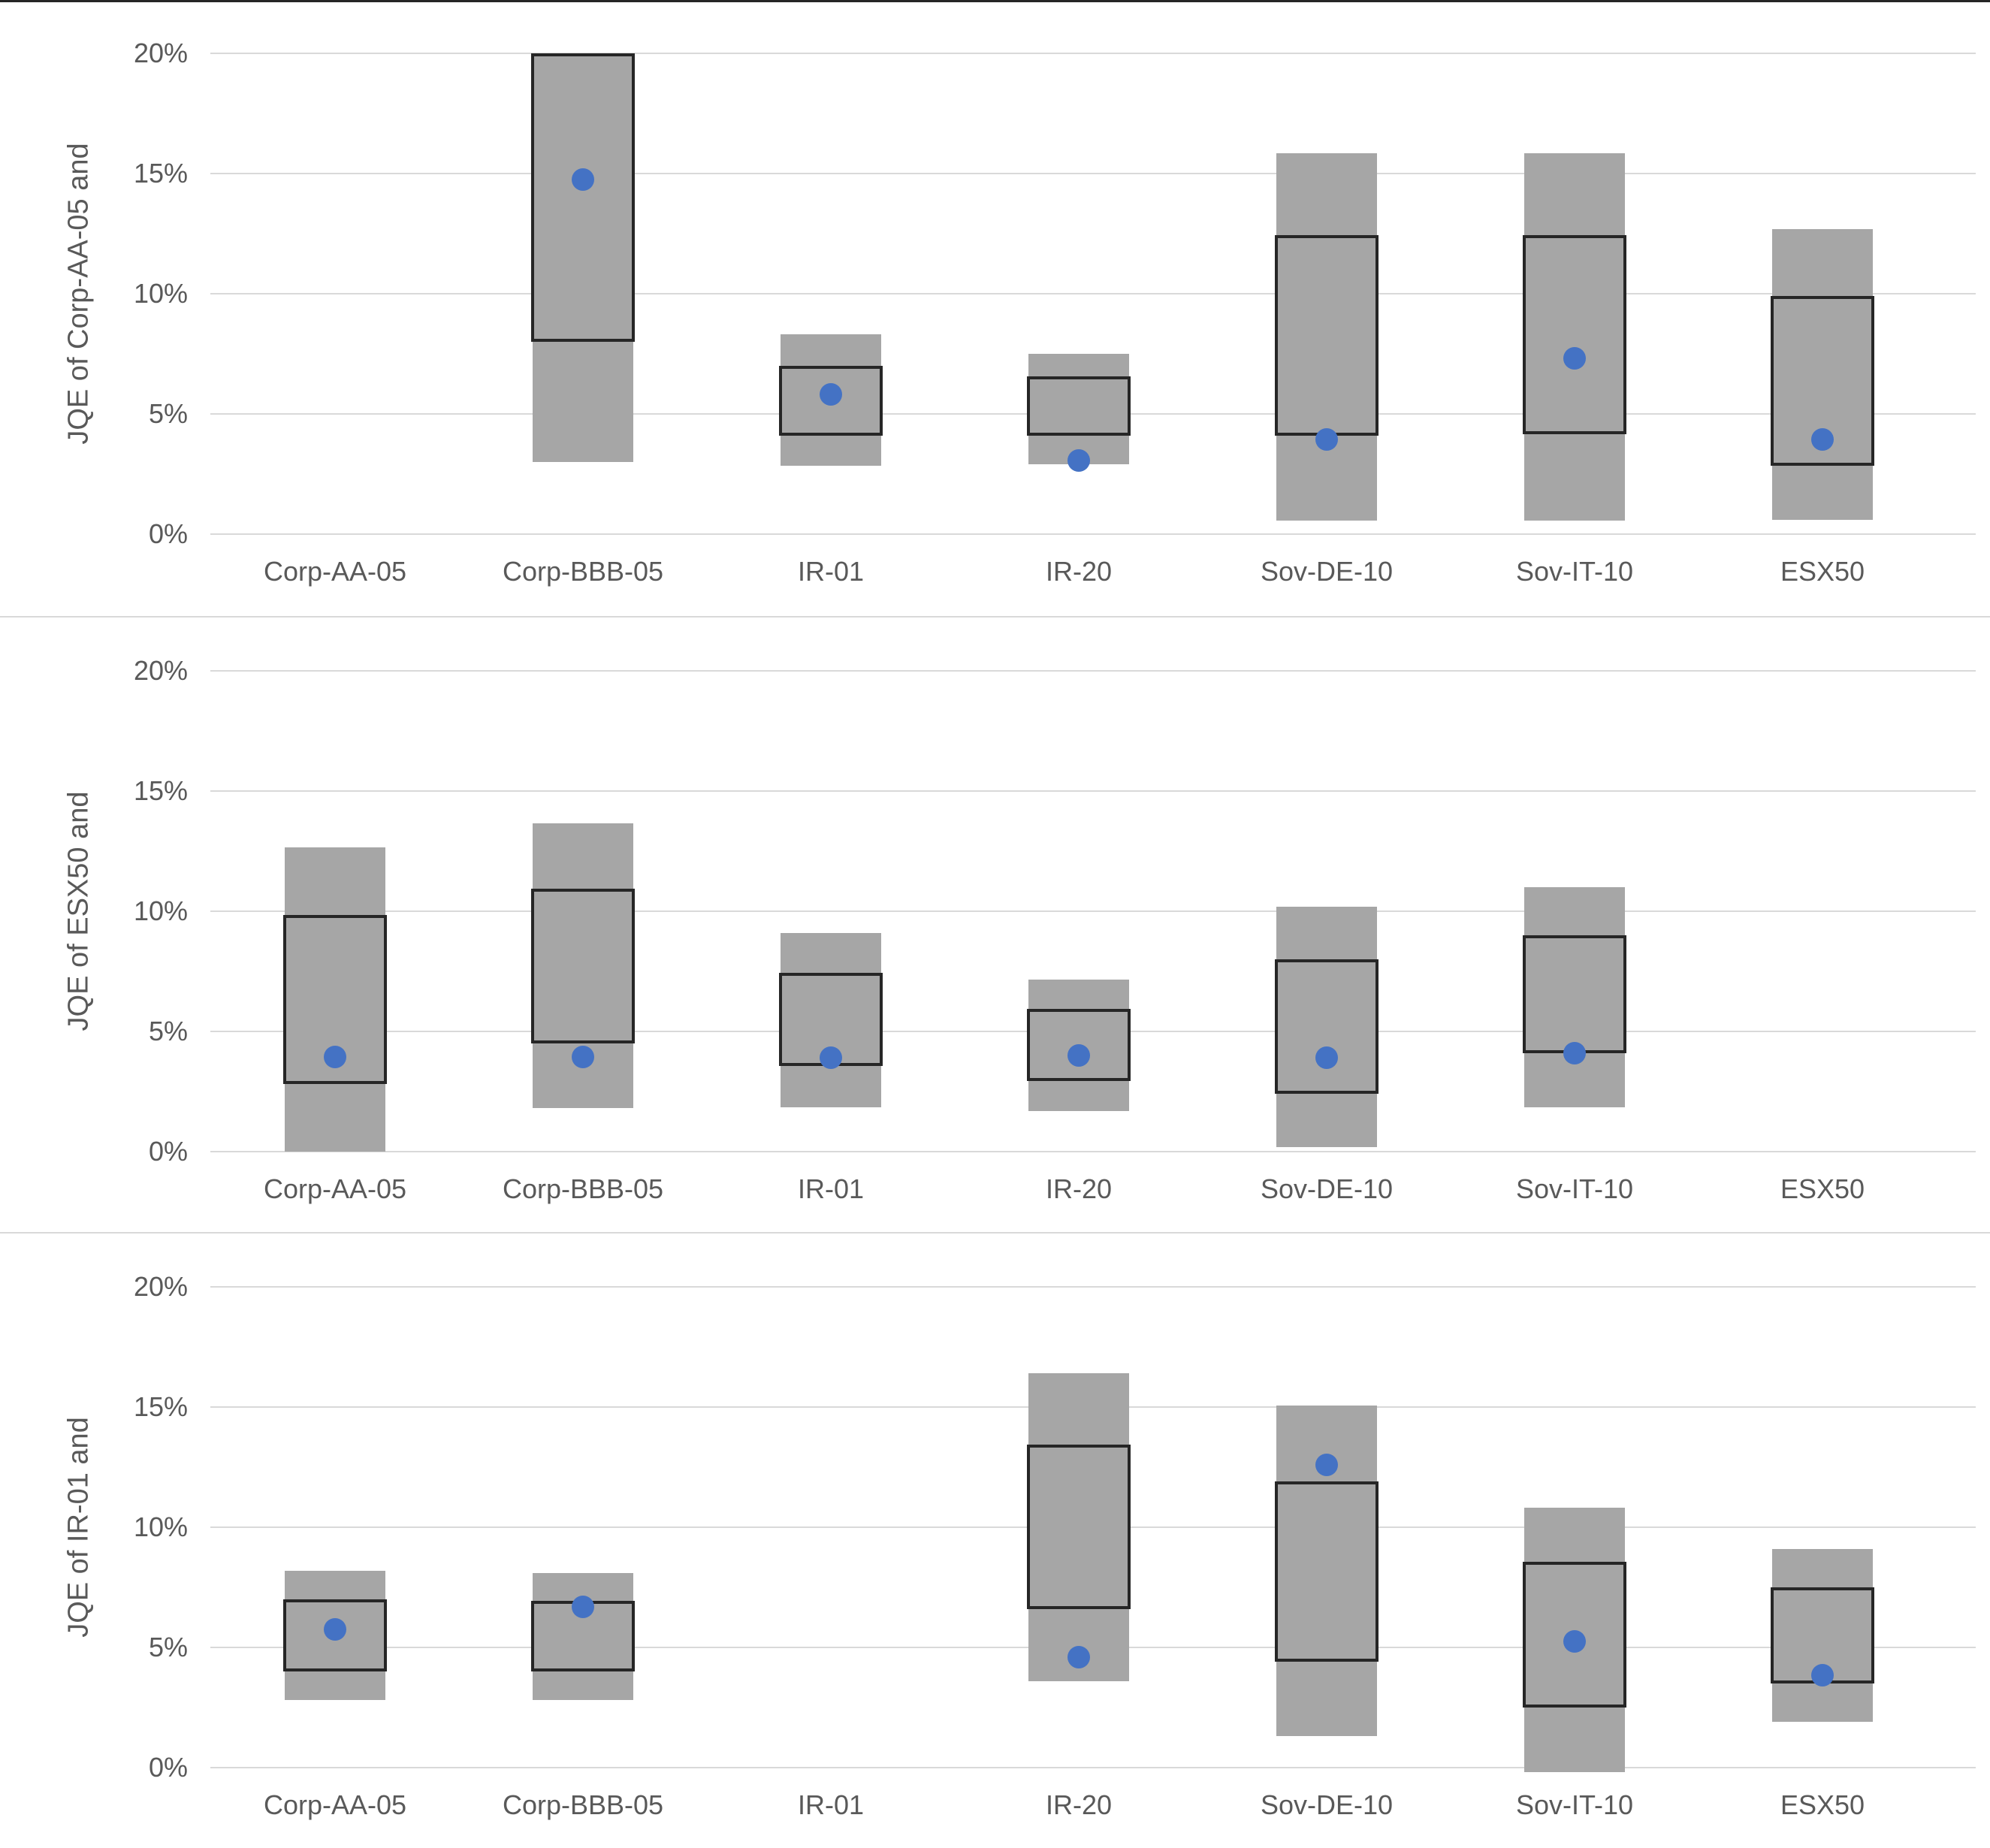 The width and height of the screenshot is (1990, 1848). What do you see at coordinates (995, 1) in the screenshot?
I see `window-top-border` at bounding box center [995, 1].